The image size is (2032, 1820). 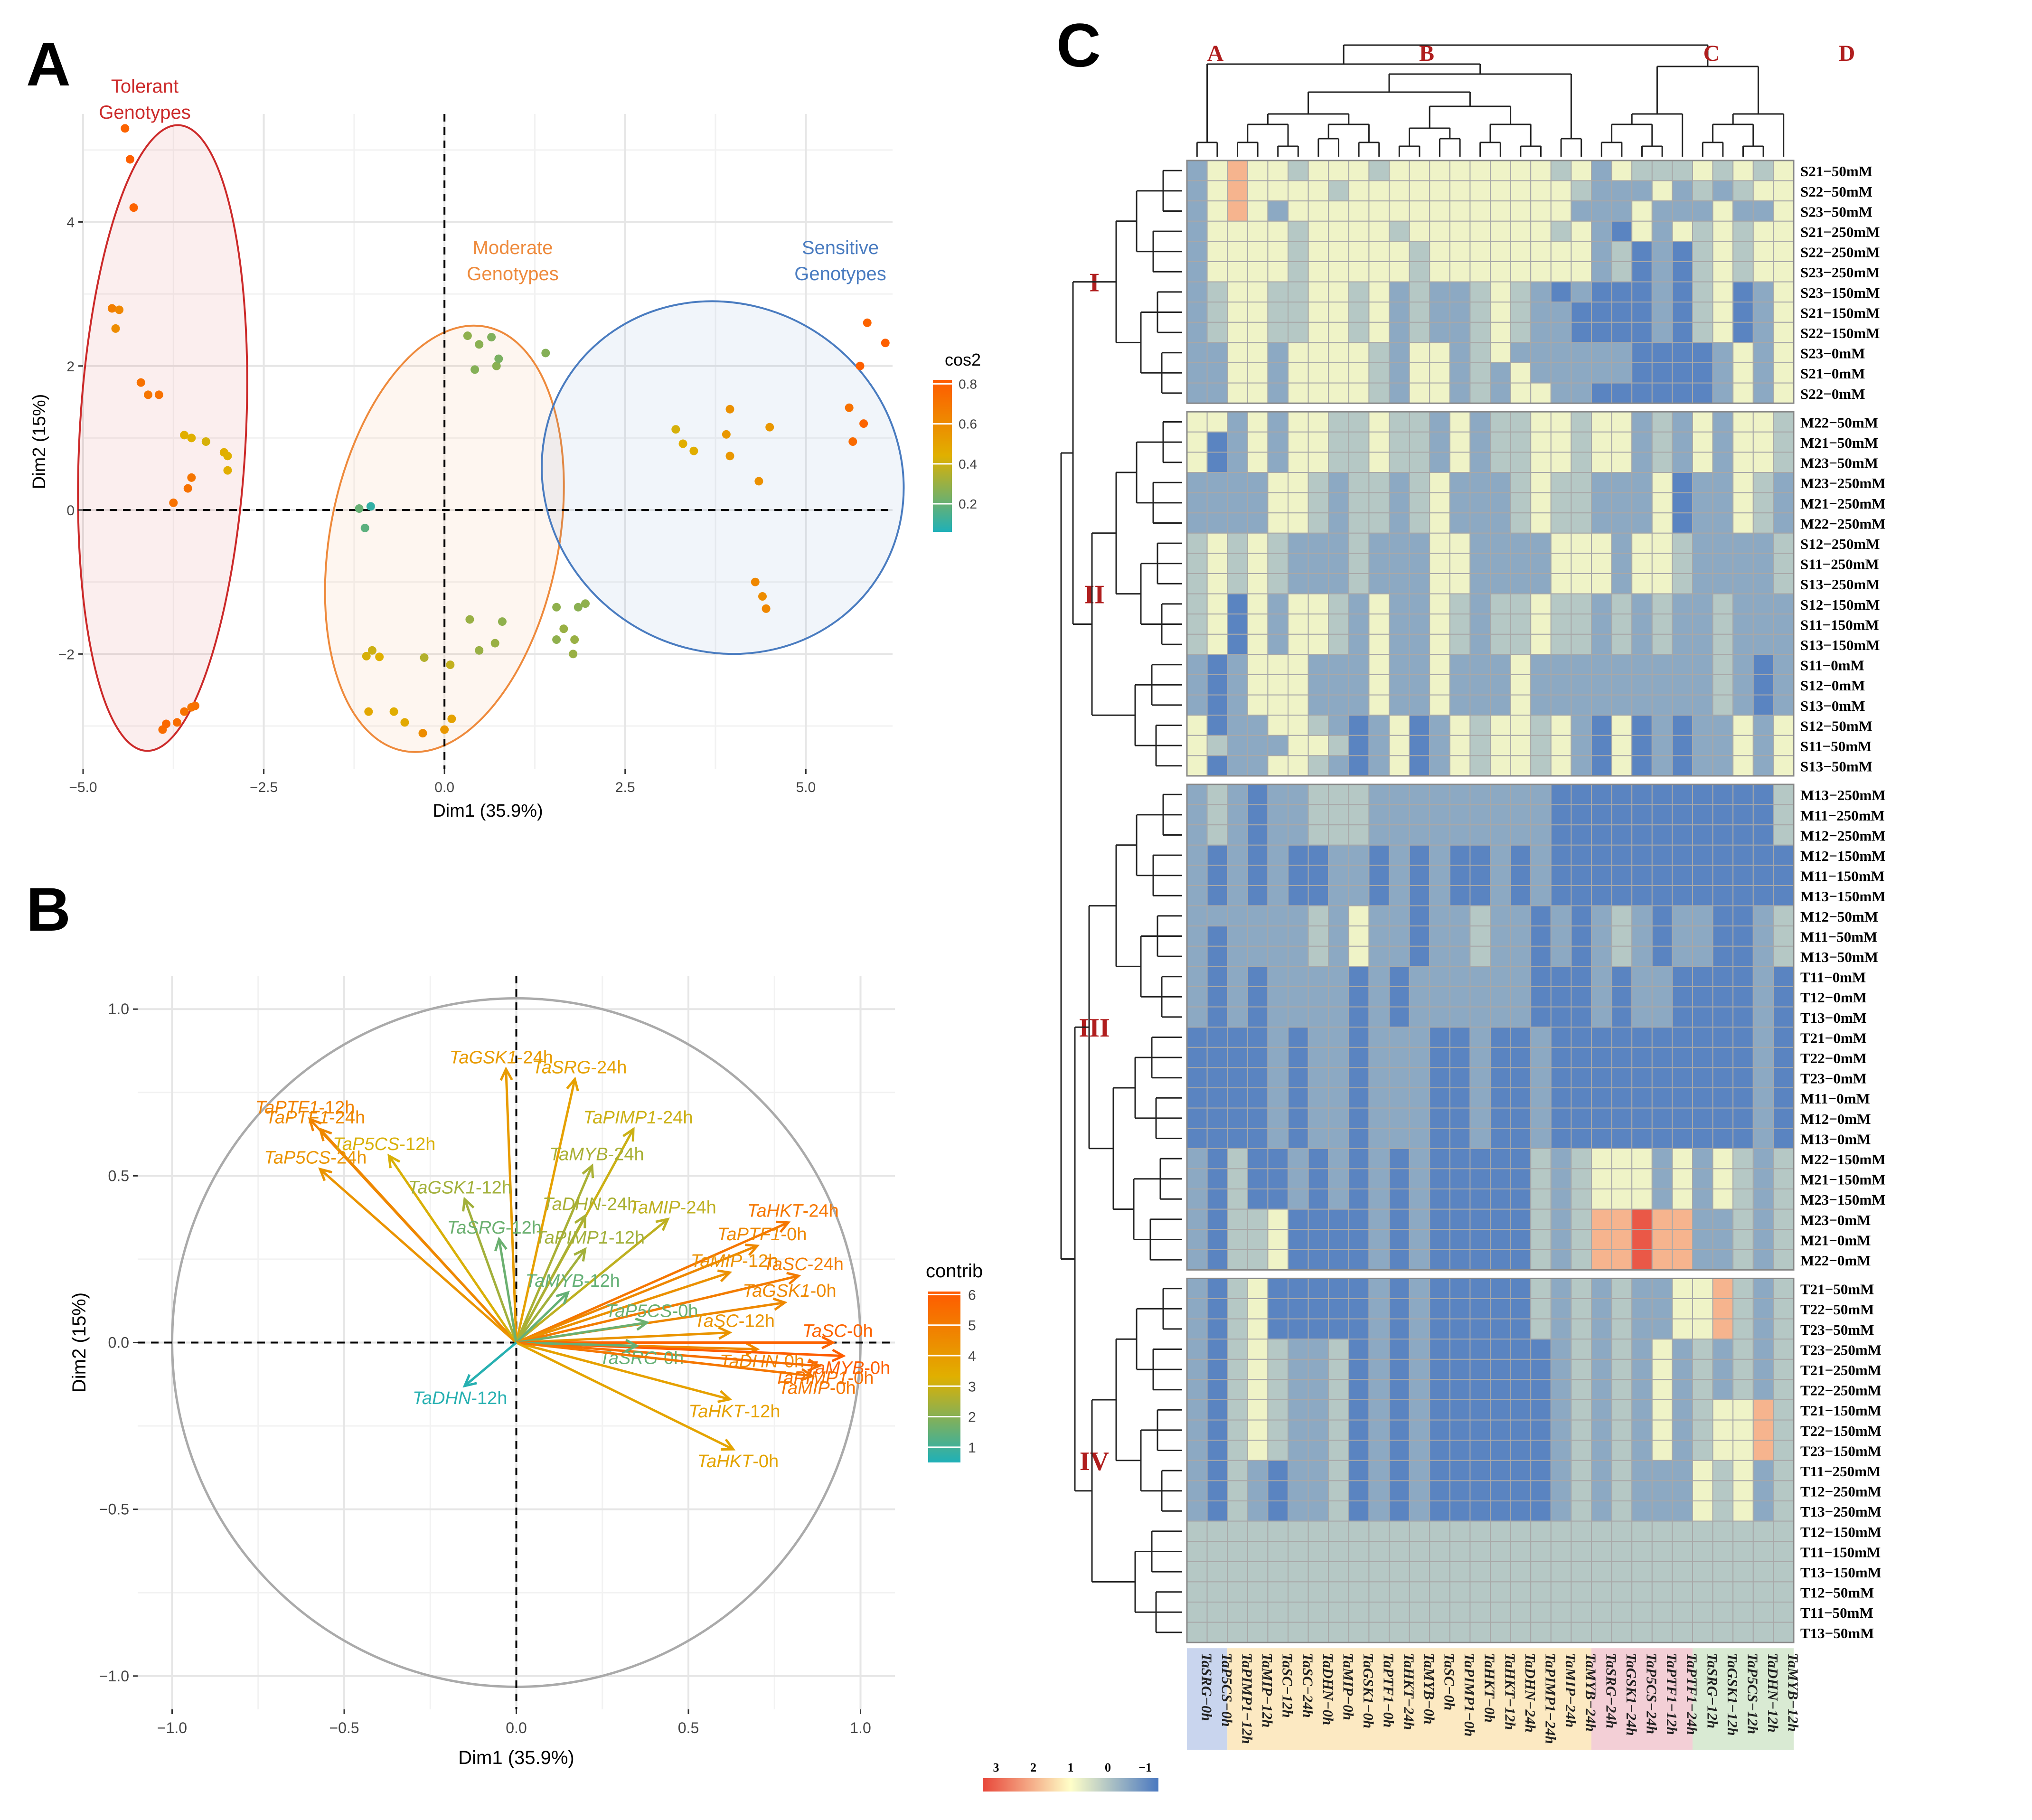 I want to click on row-label: S11−250mM, so click(x=1839, y=564).